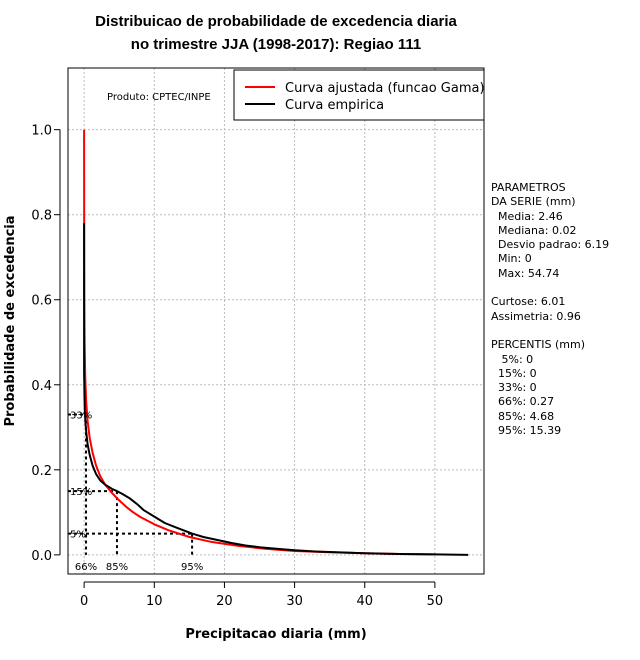 This screenshot has width=640, height=660. I want to click on parameter-line: PARAMETROS, so click(528, 187).